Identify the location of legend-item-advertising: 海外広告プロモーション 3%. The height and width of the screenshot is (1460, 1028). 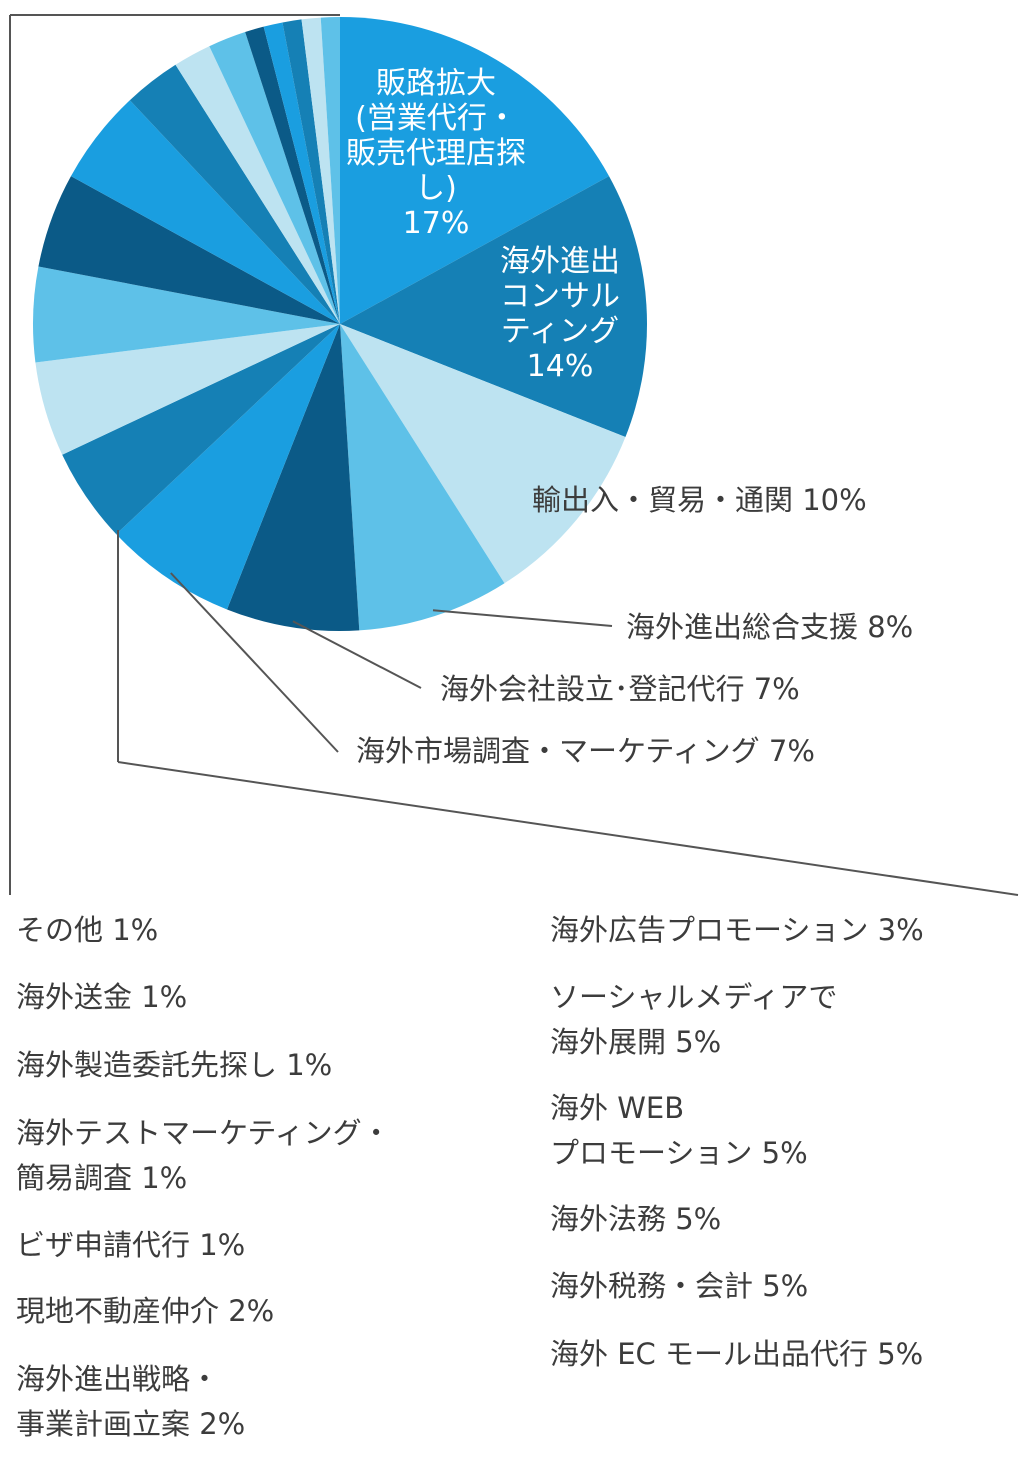
(737, 930).